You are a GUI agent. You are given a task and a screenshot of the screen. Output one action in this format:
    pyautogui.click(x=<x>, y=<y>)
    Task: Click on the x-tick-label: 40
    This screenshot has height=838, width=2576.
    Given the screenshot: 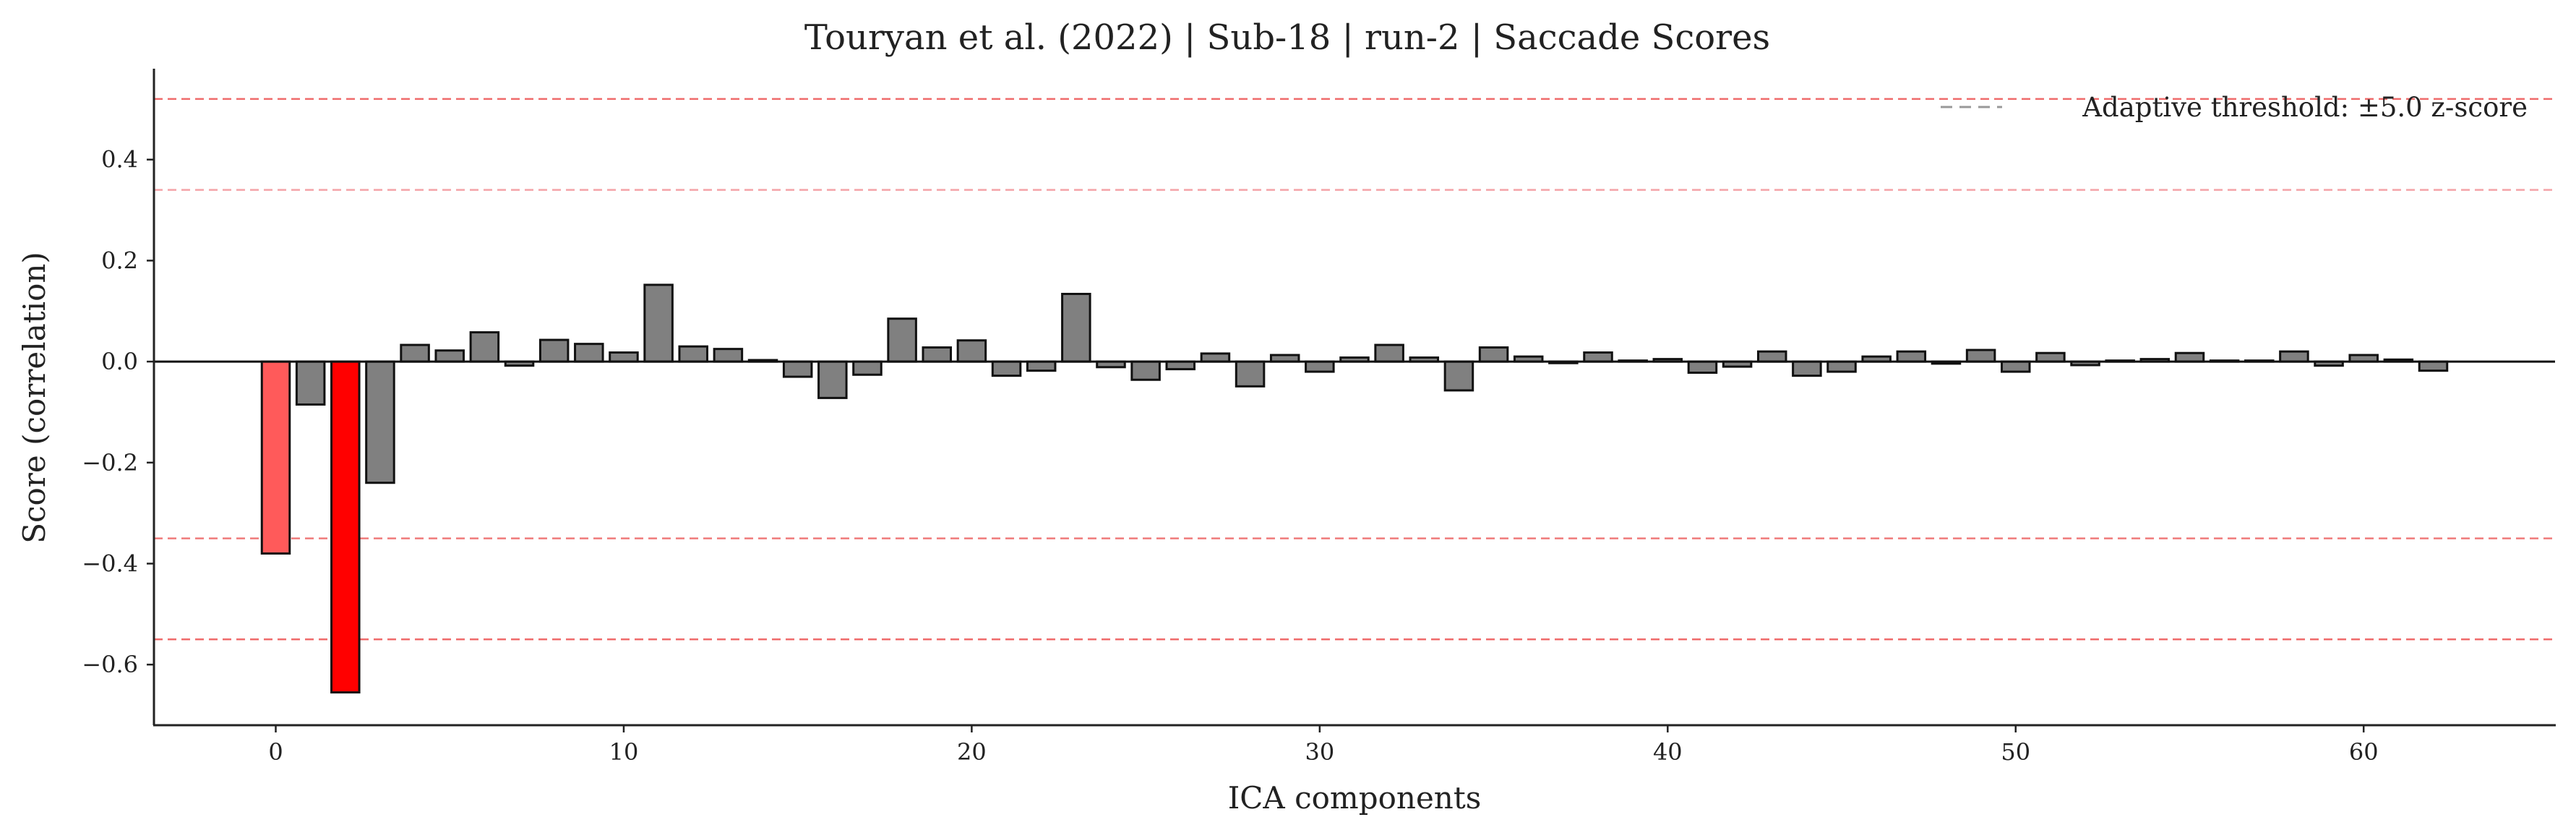 What is the action you would take?
    pyautogui.click(x=1668, y=752)
    